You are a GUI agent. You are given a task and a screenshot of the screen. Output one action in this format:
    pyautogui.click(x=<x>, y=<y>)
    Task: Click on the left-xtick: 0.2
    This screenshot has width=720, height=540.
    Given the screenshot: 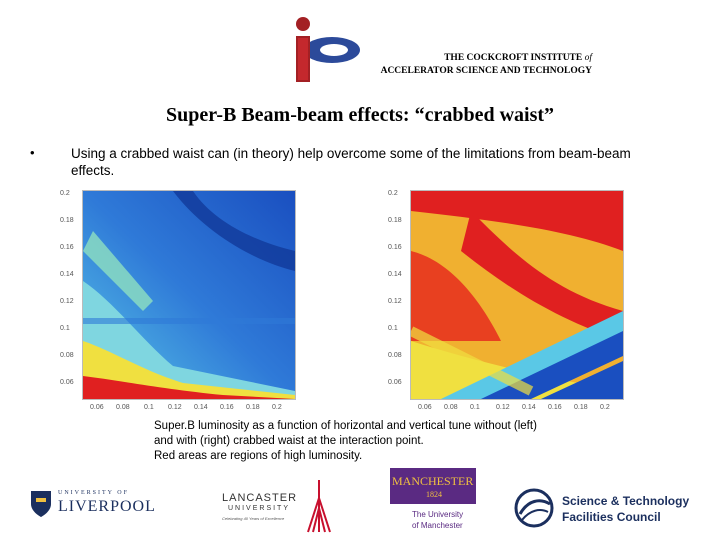 What is the action you would take?
    pyautogui.click(x=277, y=407)
    